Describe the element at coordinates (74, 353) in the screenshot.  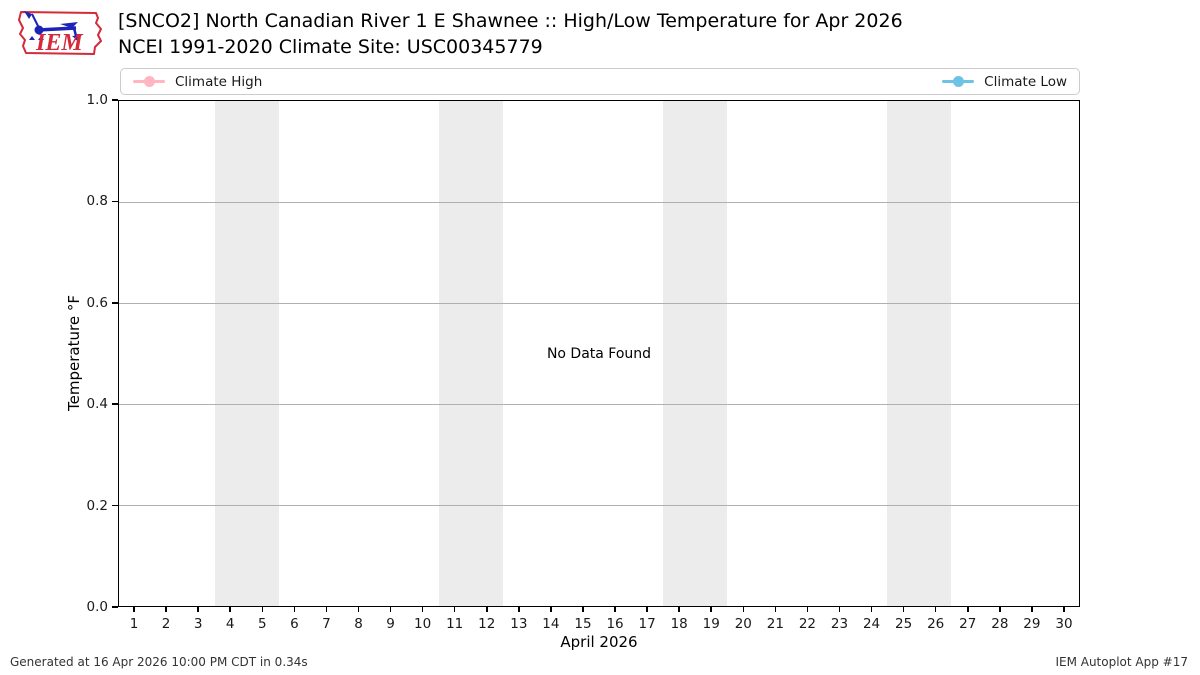
I see `y-axis-label: Temperature °F` at that location.